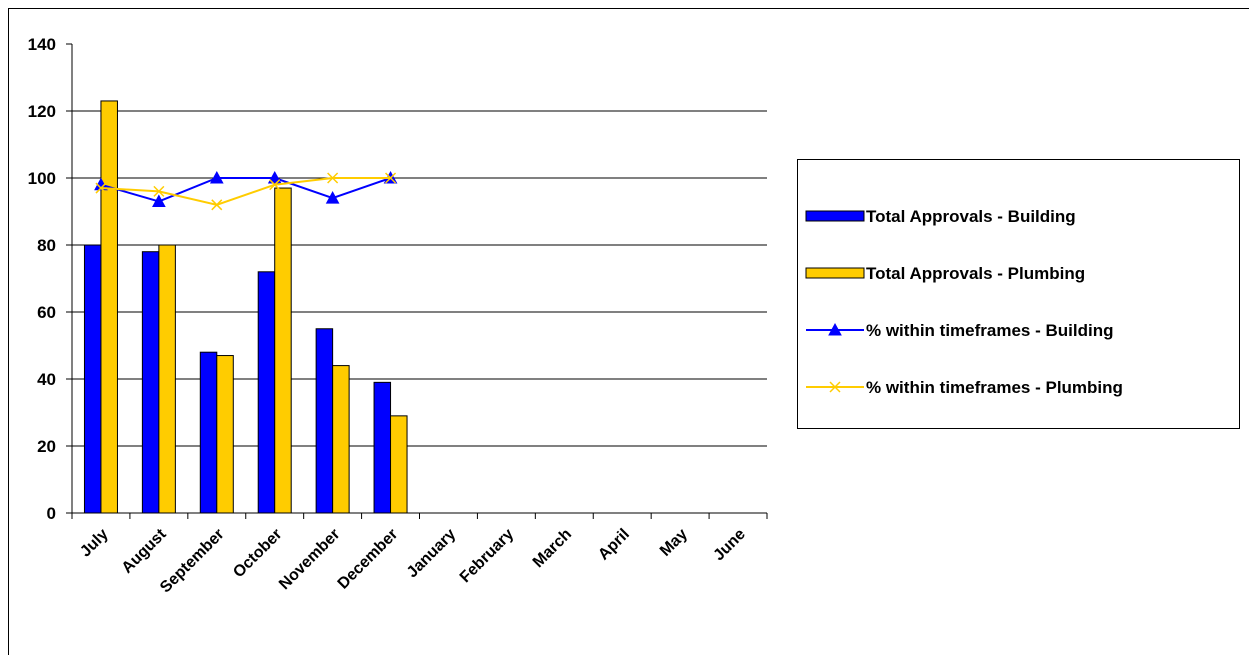  Describe the element at coordinates (42, 178) in the screenshot. I see `y-tick-label: 100` at that location.